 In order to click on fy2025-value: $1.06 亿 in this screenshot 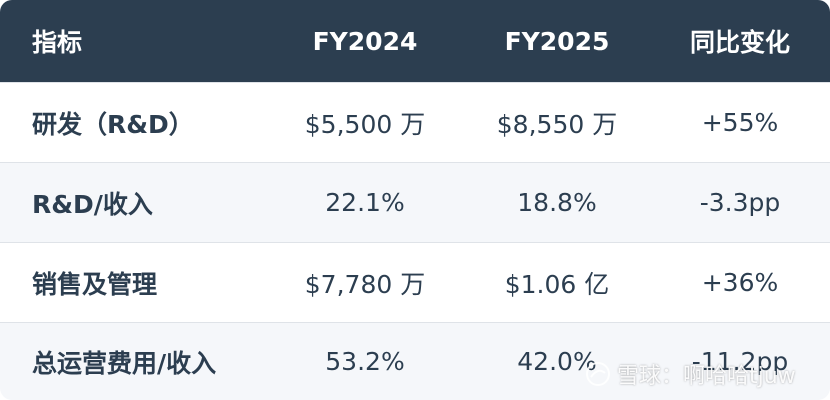, I will do `click(557, 284)`.